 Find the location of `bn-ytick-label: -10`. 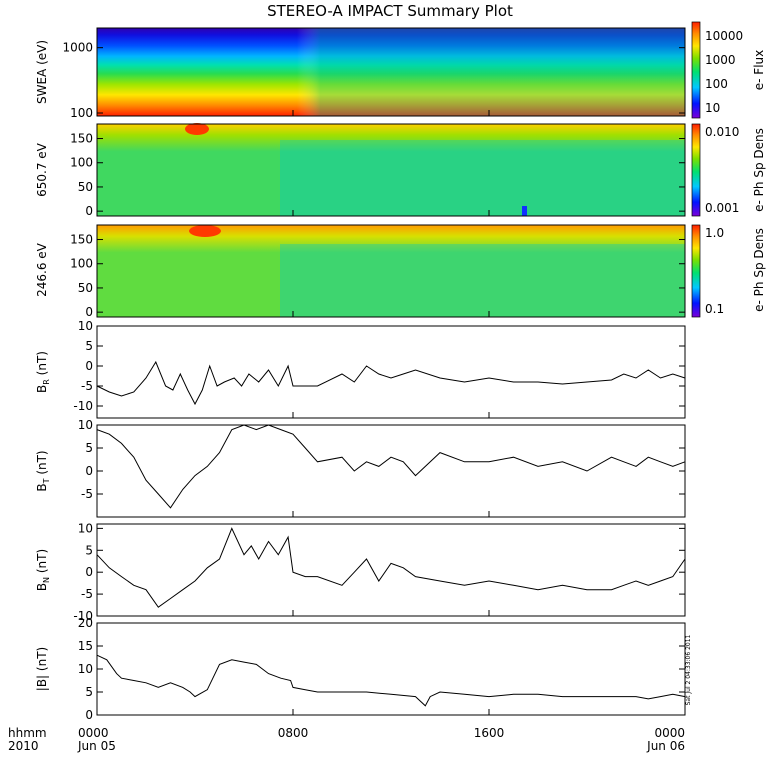

bn-ytick-label: -10 is located at coordinates (83, 616).